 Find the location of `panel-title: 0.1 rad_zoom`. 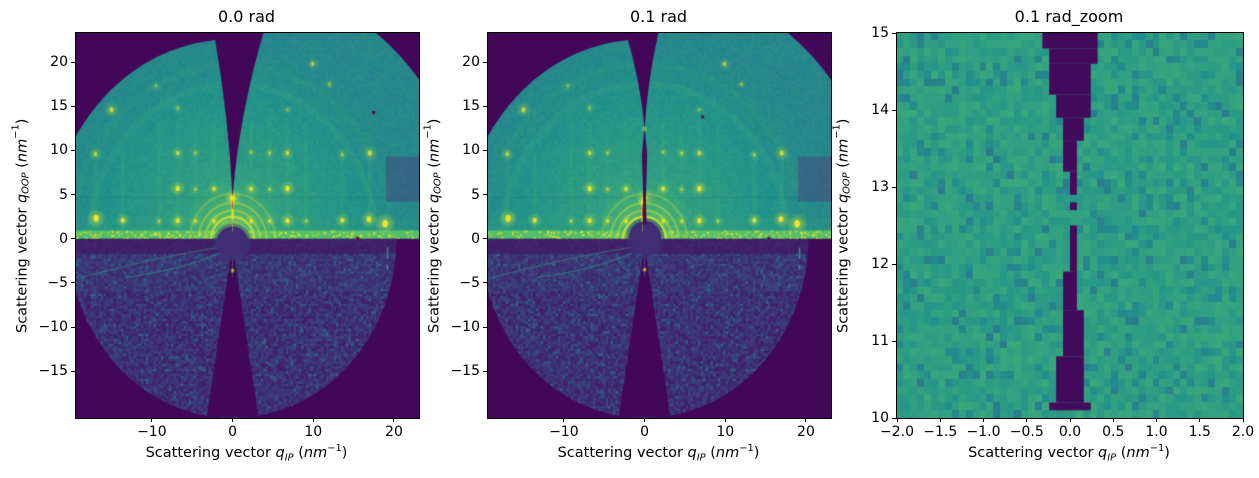

panel-title: 0.1 rad_zoom is located at coordinates (1069, 16).